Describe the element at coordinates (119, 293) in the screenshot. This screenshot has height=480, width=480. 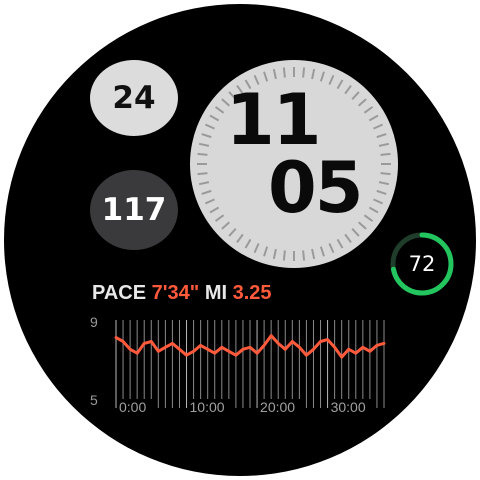
I see `pace-label: PACE` at that location.